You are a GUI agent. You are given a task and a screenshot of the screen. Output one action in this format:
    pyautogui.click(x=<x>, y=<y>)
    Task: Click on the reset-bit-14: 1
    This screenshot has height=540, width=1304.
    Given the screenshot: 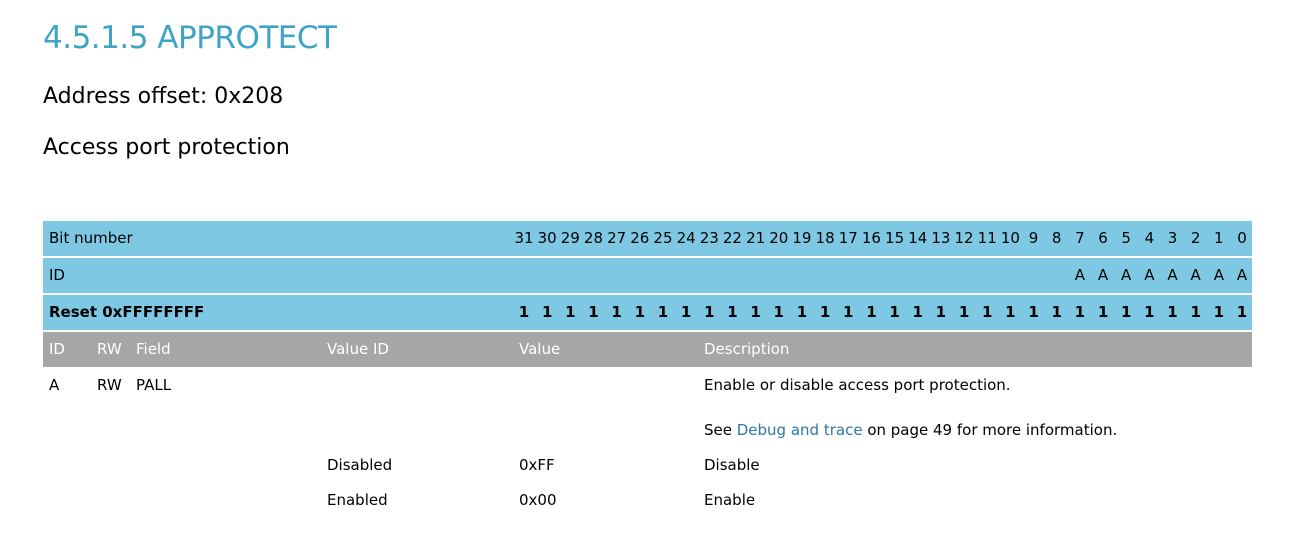 What is the action you would take?
    pyautogui.click(x=917, y=312)
    